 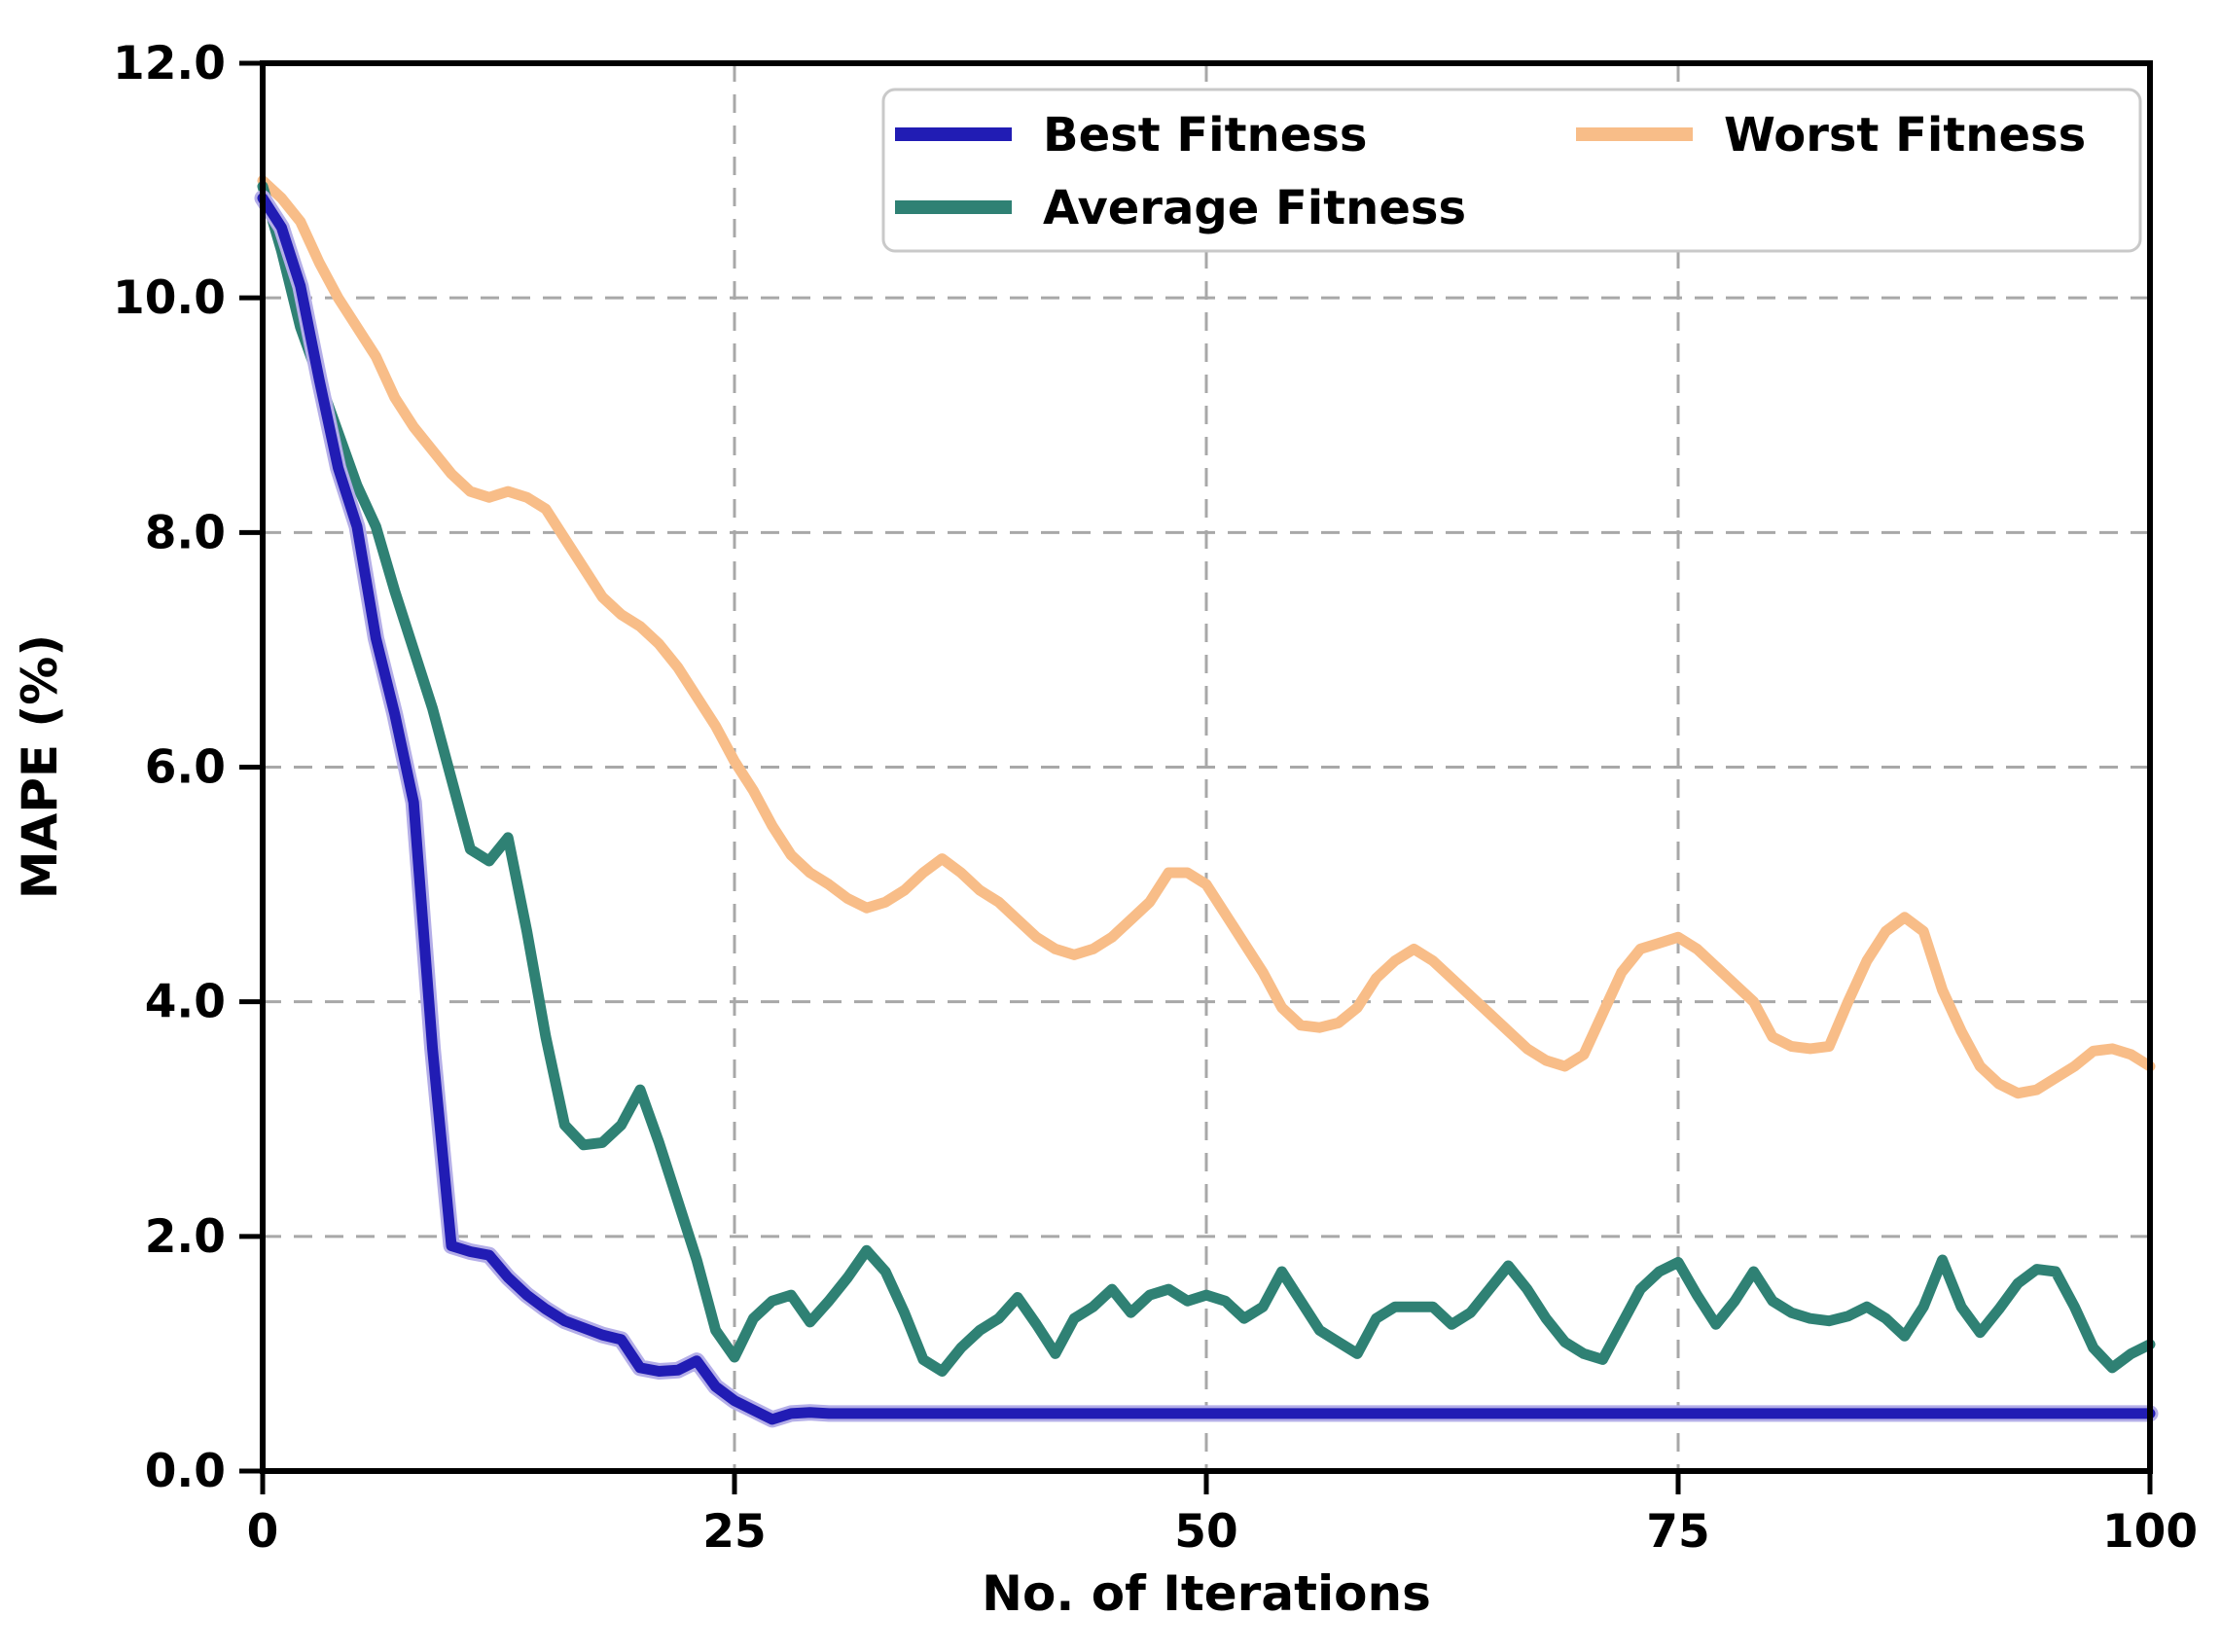 I want to click on x-tick-label: 100, so click(x=2150, y=1532).